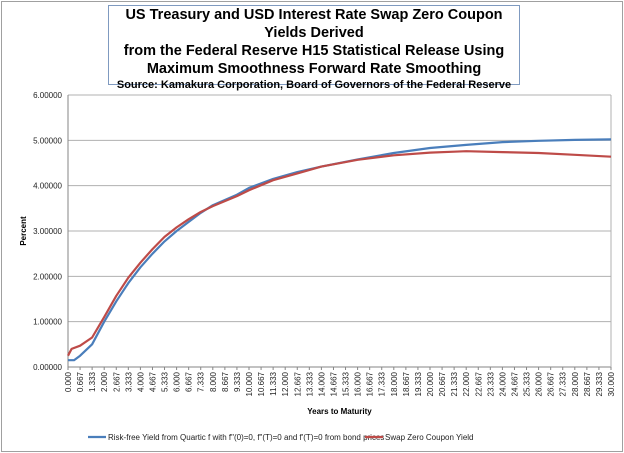 This screenshot has height=453, width=624. I want to click on x-tick-label: 18.000, so click(394, 383).